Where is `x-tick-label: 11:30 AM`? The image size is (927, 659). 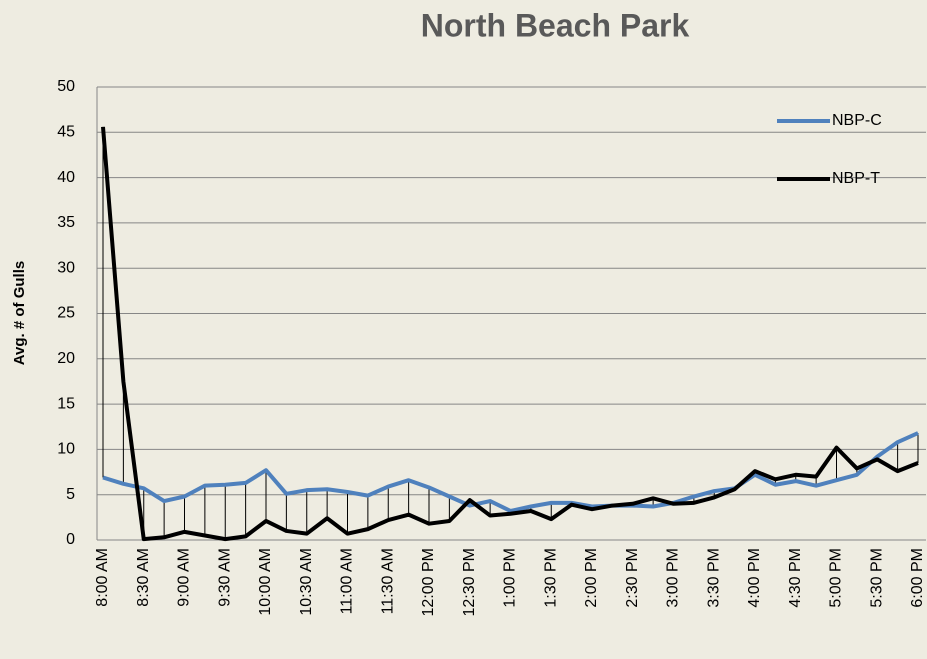
x-tick-label: 11:30 AM is located at coordinates (387, 581).